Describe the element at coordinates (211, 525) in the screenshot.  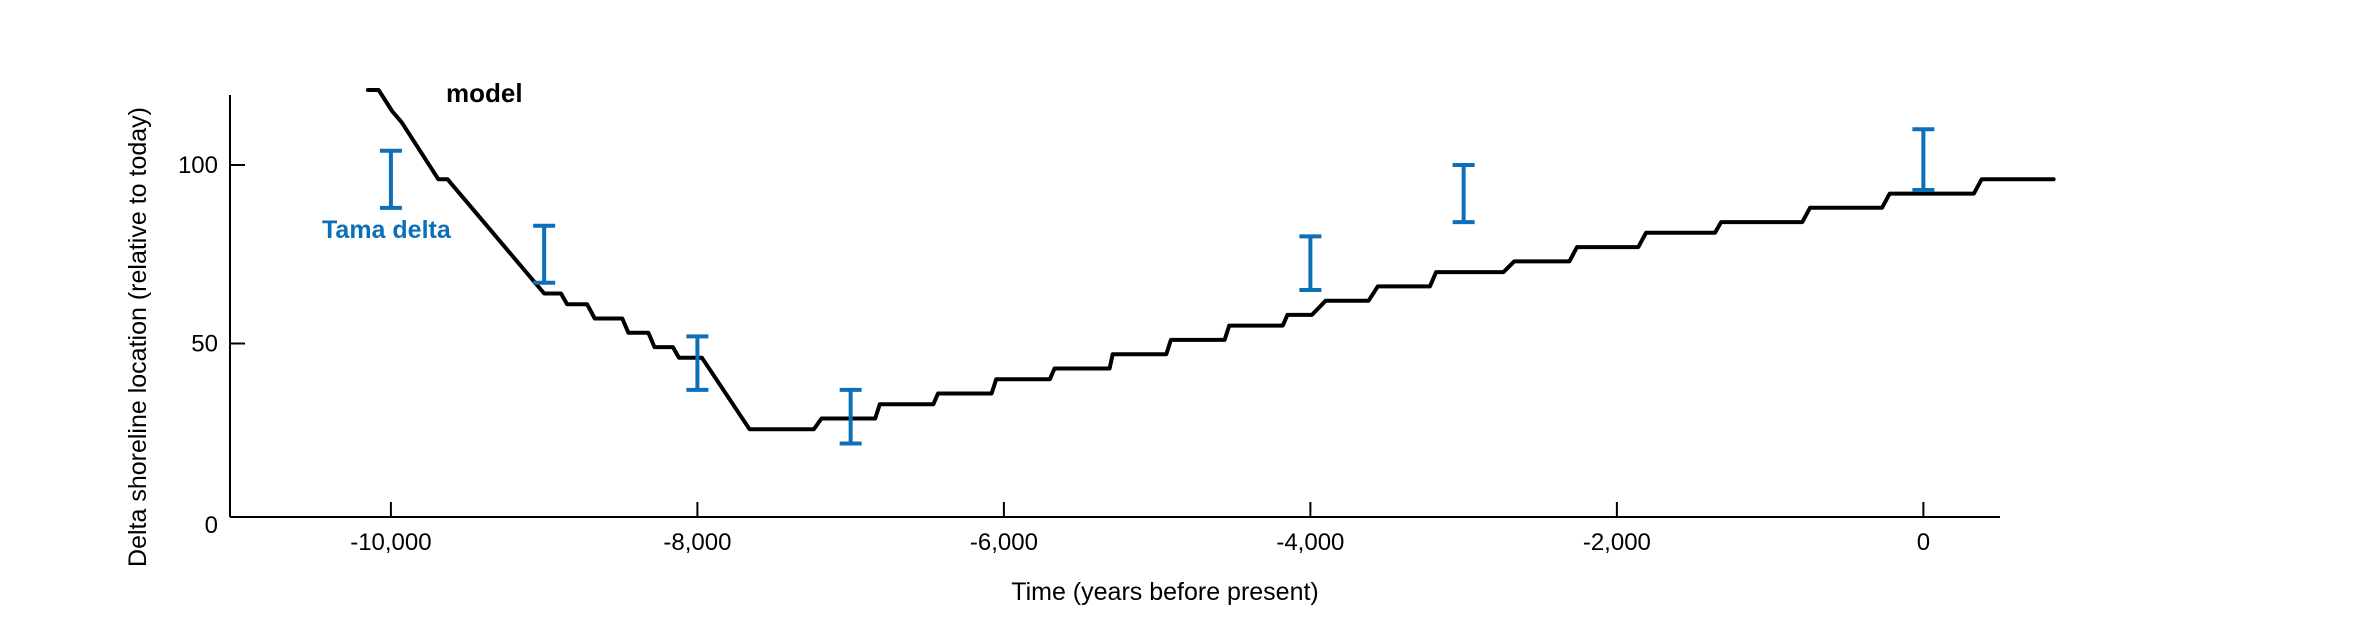
I see `y-tick-label: 0` at that location.